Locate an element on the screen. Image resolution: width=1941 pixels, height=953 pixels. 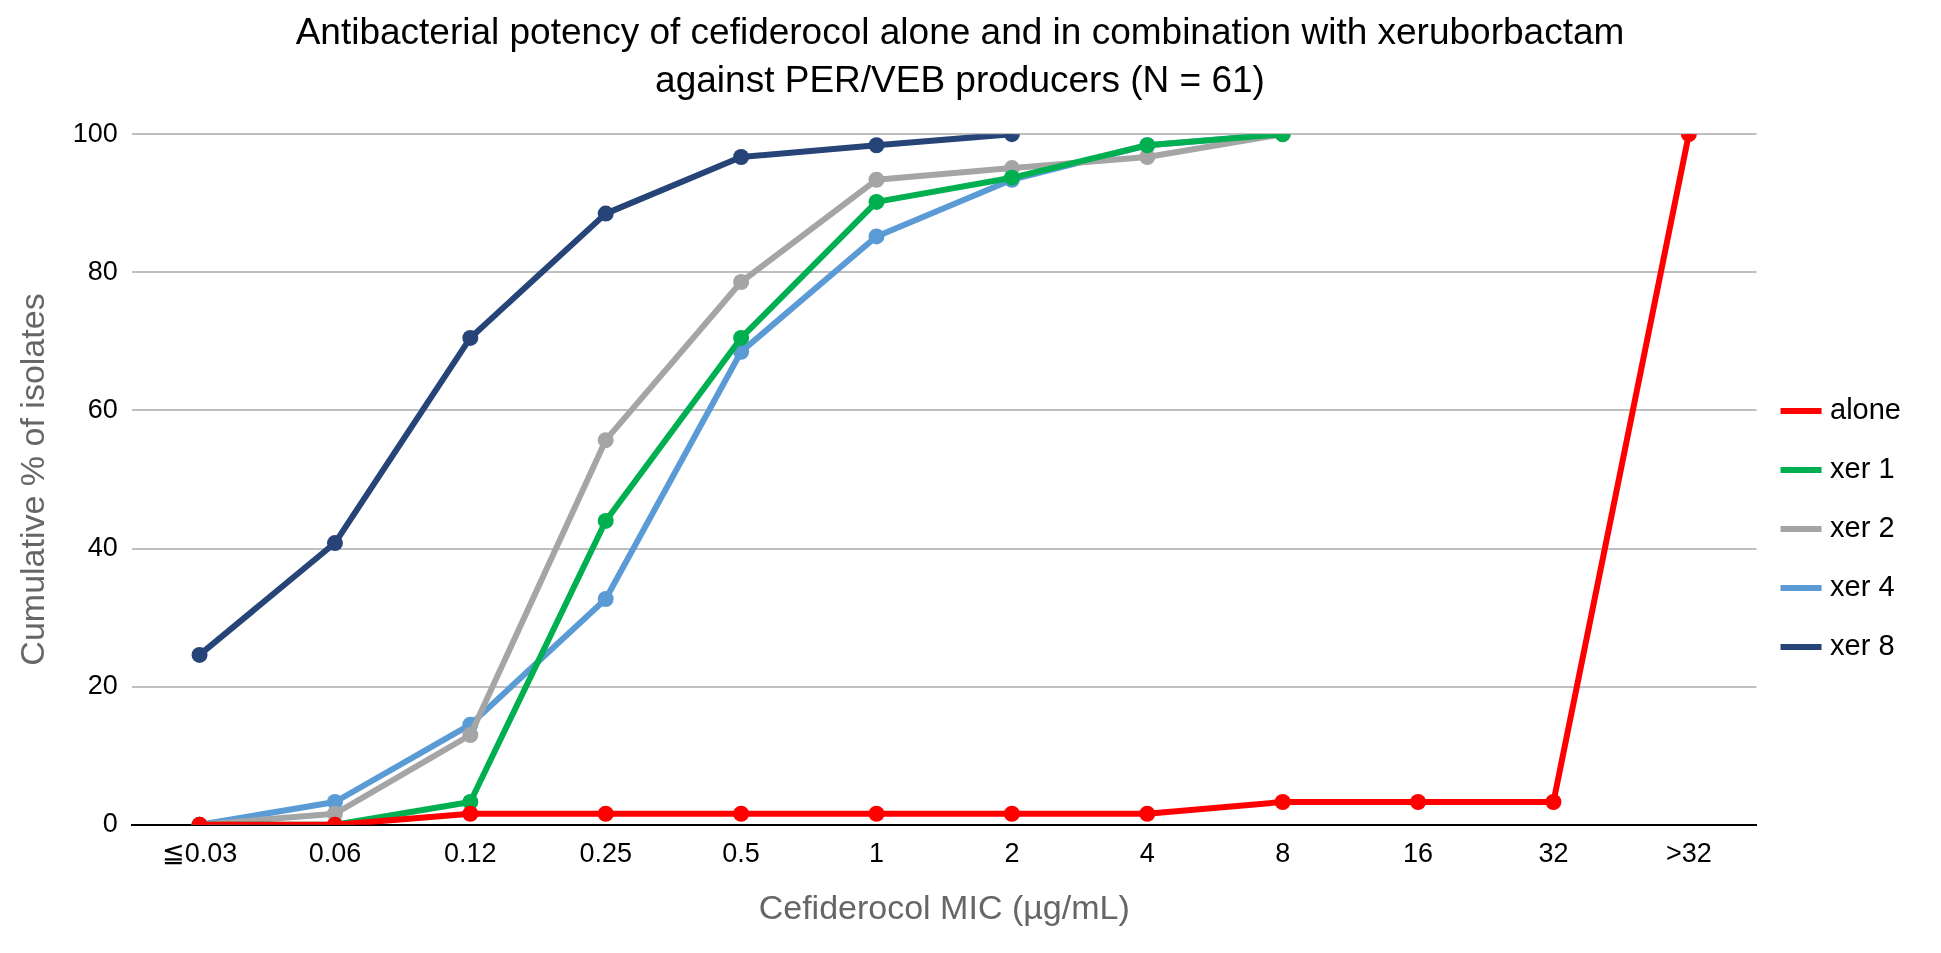
legend-label: alone is located at coordinates (1866, 409).